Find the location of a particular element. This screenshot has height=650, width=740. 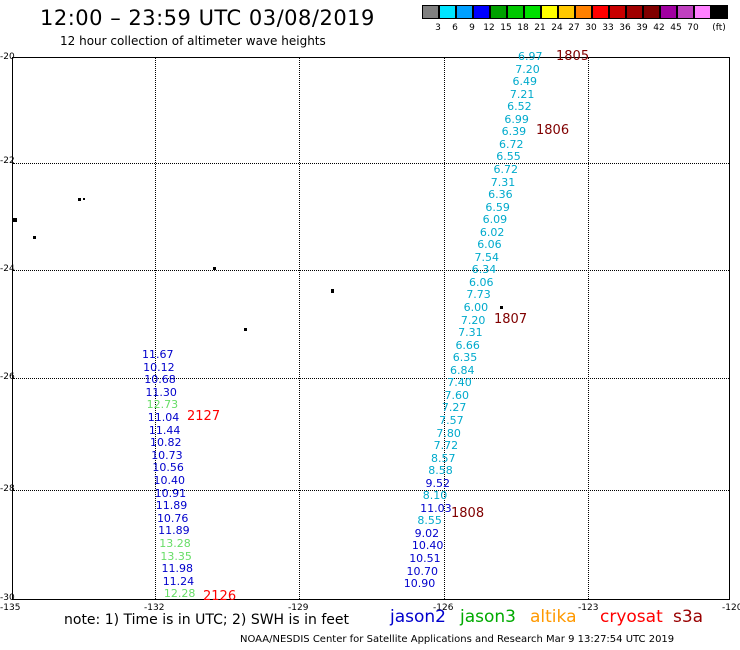

legend-value: 12 is located at coordinates (489, 28).